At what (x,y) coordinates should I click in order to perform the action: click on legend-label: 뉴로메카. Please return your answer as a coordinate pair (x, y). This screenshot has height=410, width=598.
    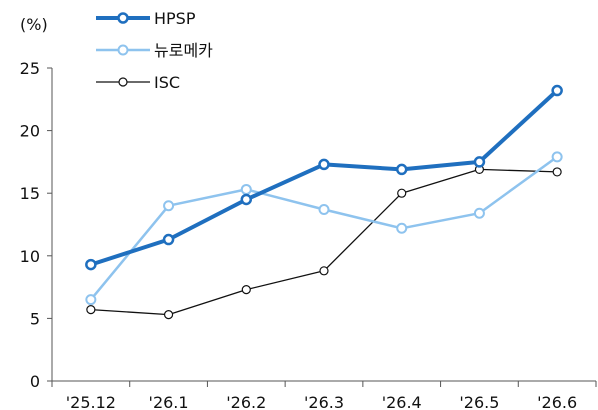
    Looking at the image, I should click on (183, 50).